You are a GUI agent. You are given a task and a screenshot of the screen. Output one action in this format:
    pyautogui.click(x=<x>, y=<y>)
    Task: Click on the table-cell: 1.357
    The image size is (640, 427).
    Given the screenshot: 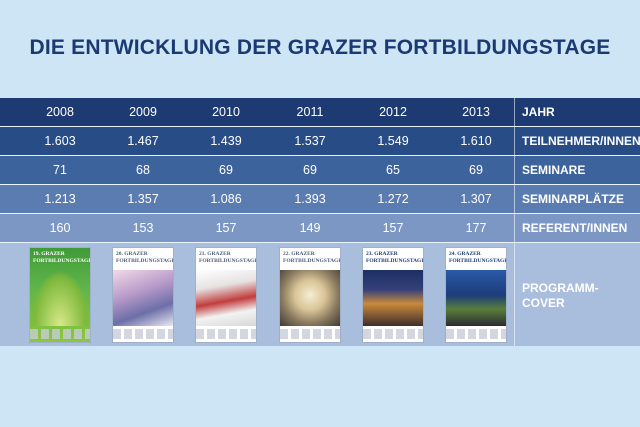 What is the action you would take?
    pyautogui.click(x=143, y=199)
    